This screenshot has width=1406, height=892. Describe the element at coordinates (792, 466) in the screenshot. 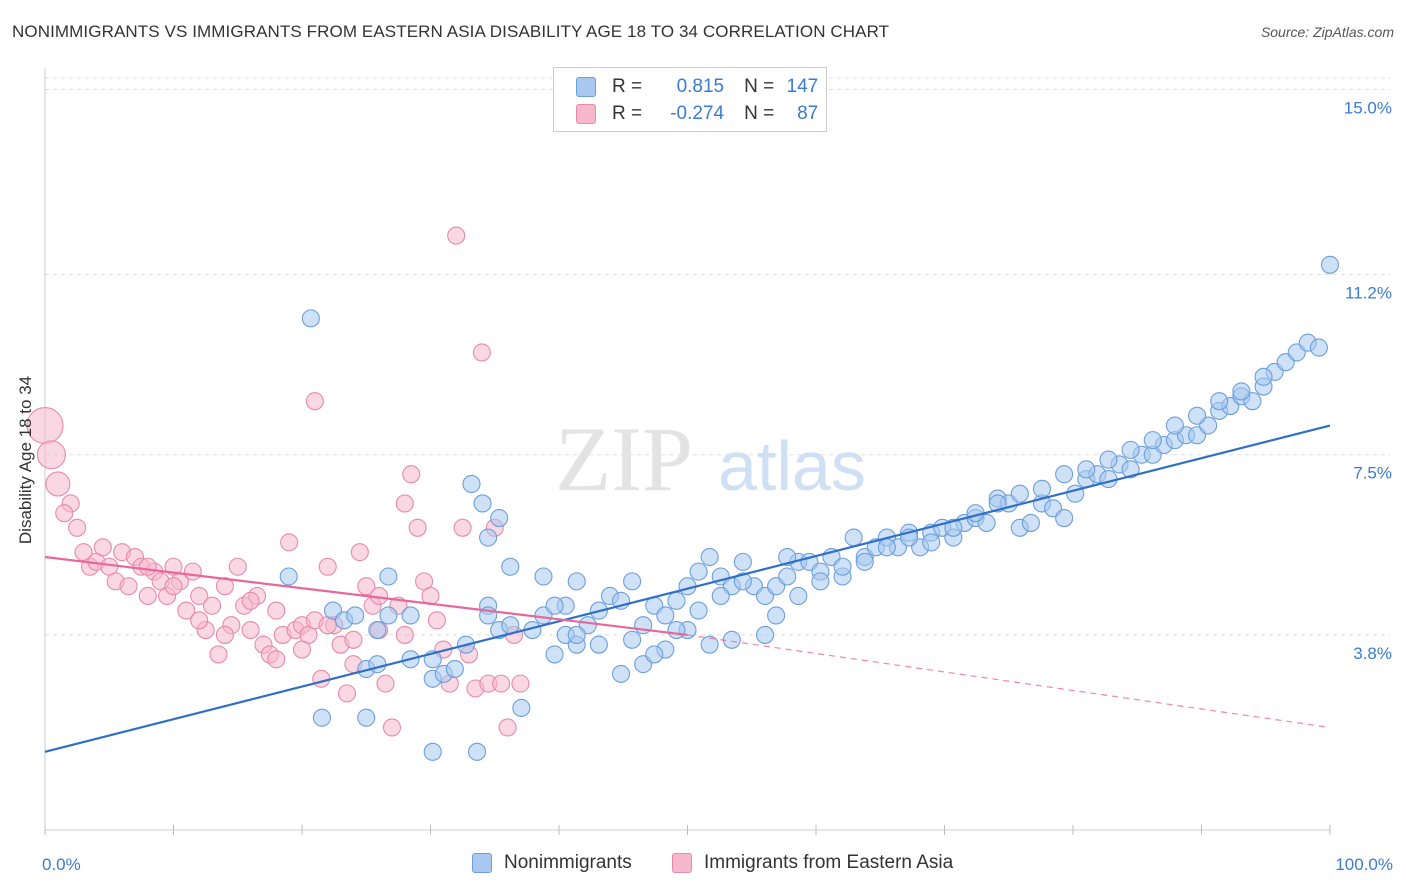

I see `watermark-atlas: atlas` at that location.